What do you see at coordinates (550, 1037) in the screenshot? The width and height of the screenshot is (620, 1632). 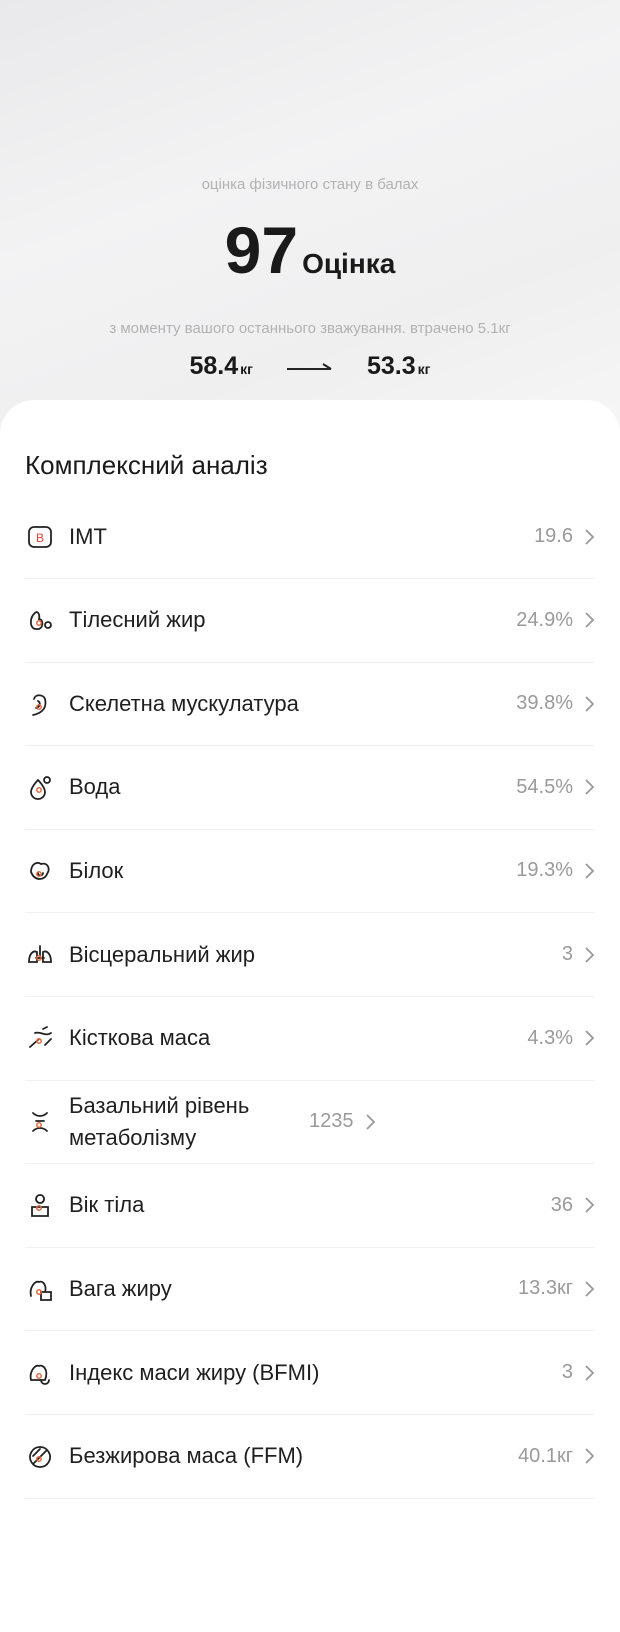 I see `row-value: 4.3%` at bounding box center [550, 1037].